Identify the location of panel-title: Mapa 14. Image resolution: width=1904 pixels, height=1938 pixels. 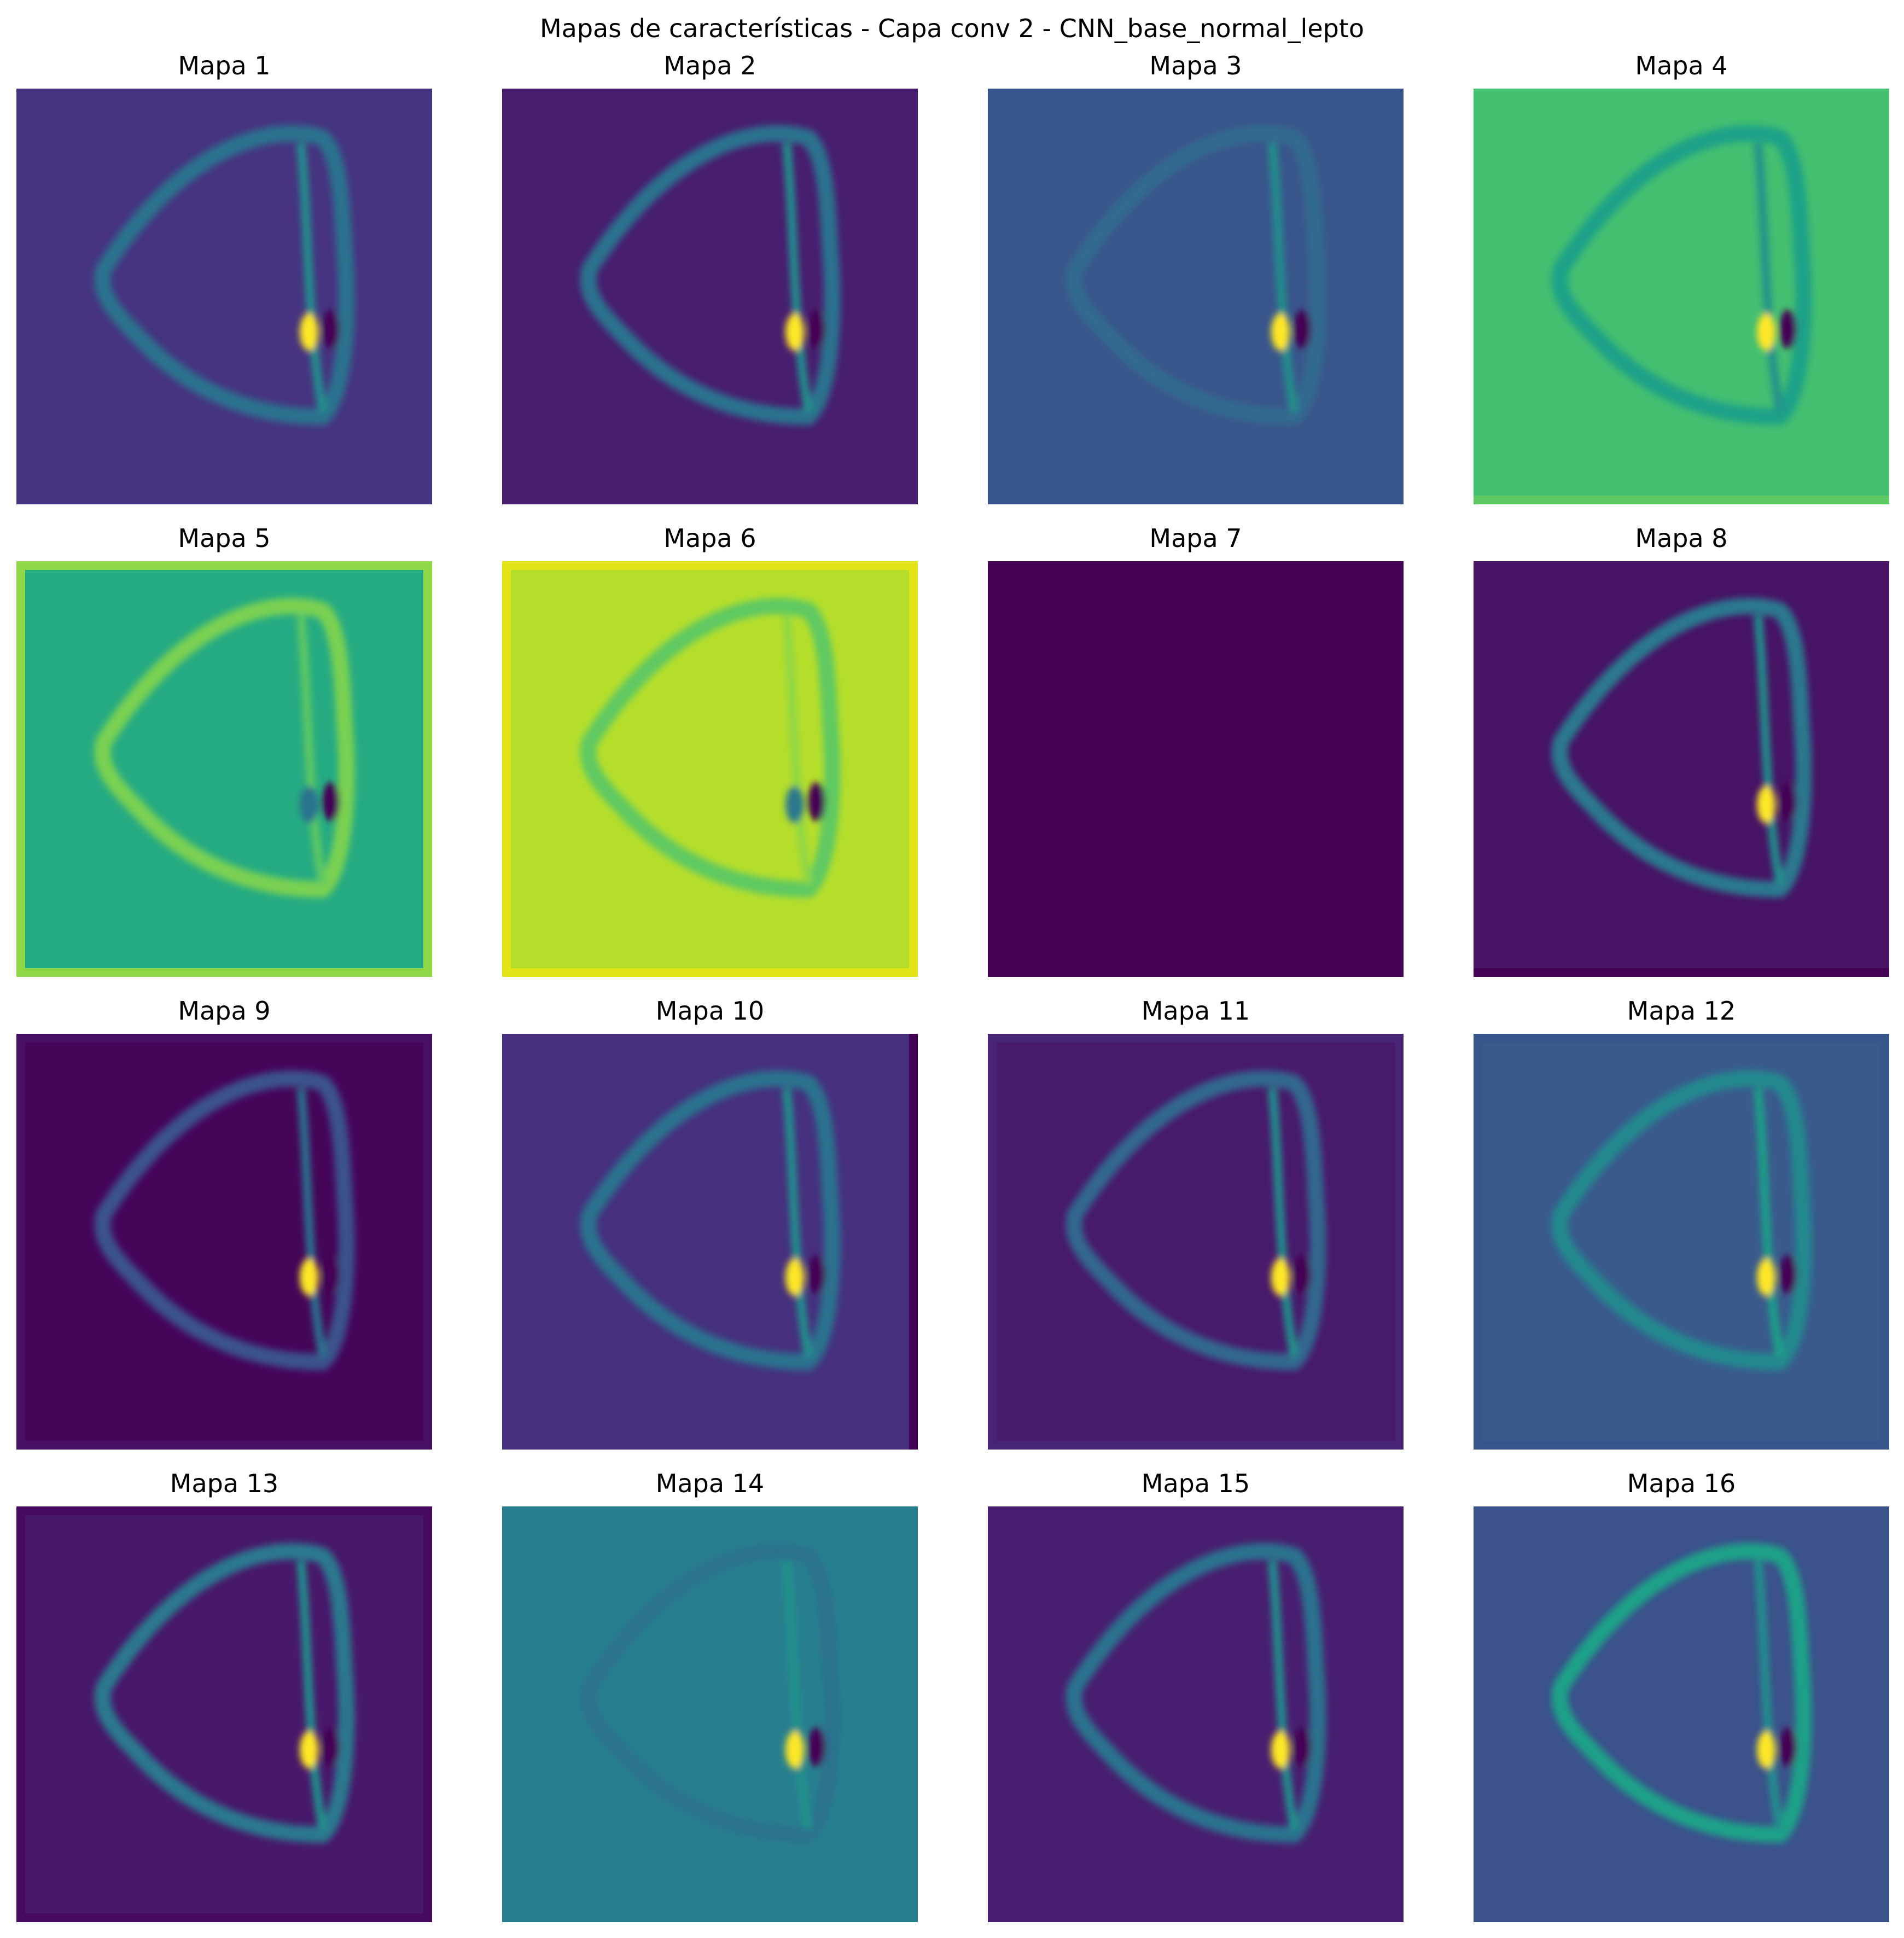
(710, 1483).